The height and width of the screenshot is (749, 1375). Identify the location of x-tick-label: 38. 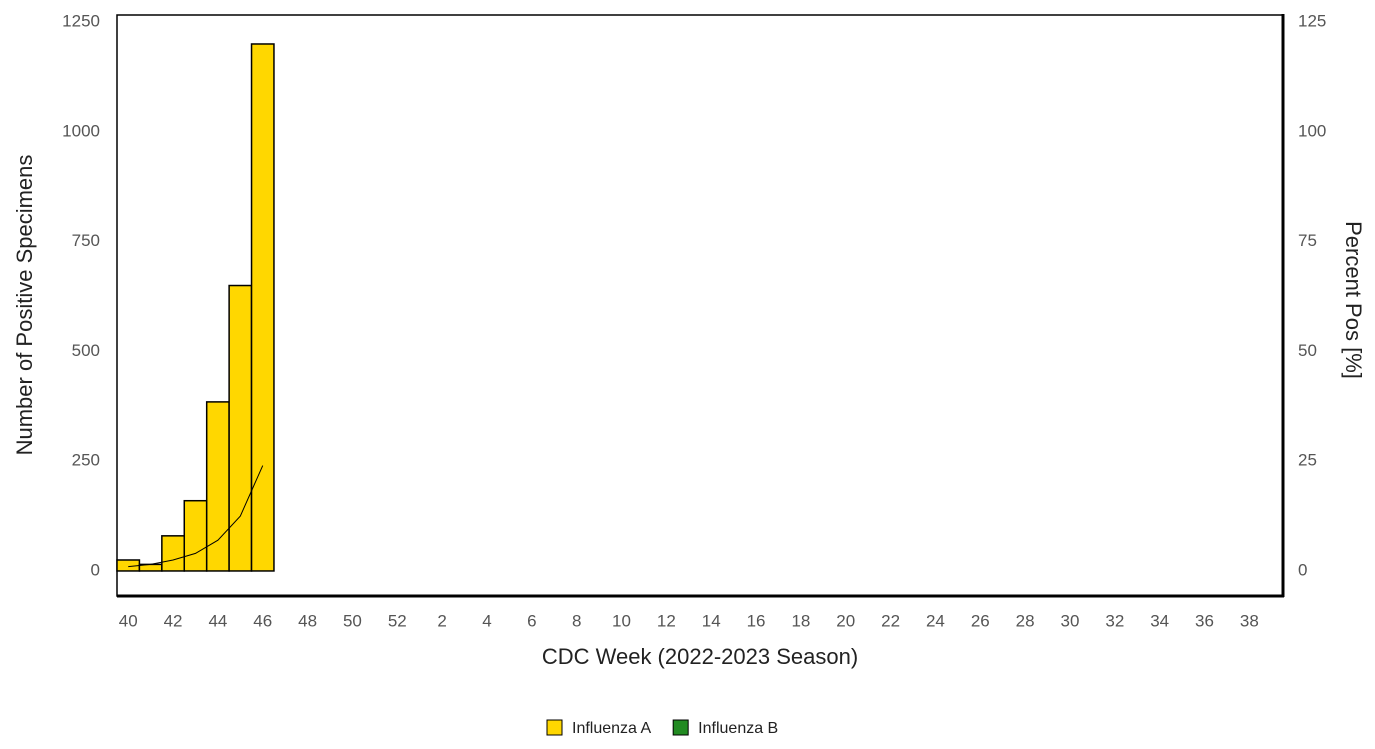
(1249, 620).